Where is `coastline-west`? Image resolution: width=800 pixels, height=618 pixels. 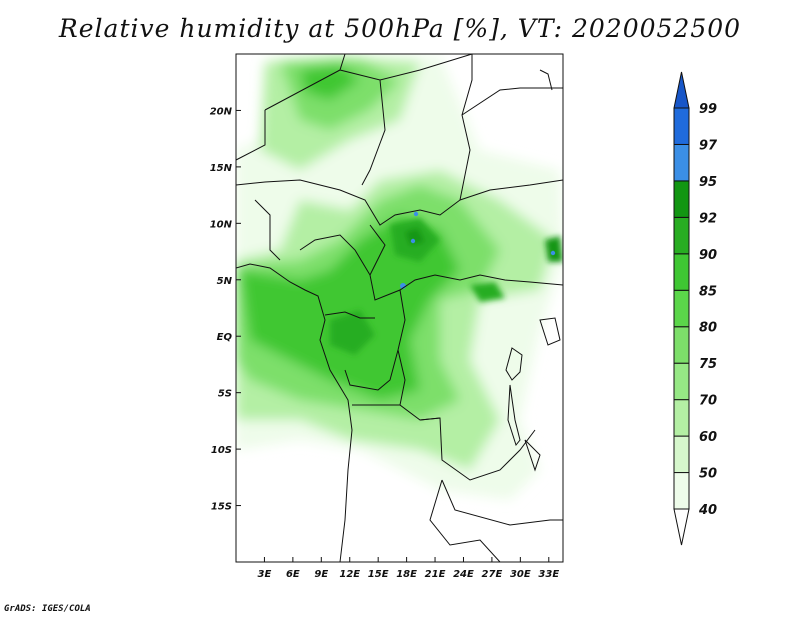
coastline-west is located at coordinates (294, 412).